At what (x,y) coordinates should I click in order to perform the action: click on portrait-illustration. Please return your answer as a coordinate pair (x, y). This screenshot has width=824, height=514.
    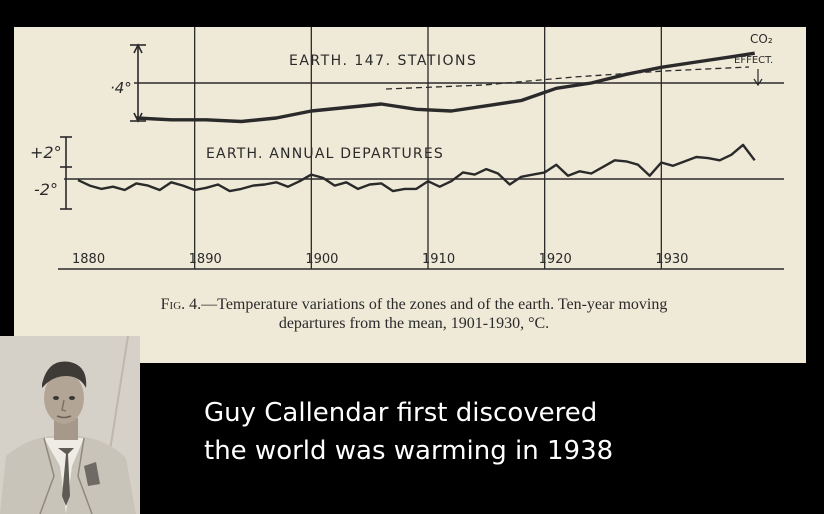
    Looking at the image, I should click on (70, 425).